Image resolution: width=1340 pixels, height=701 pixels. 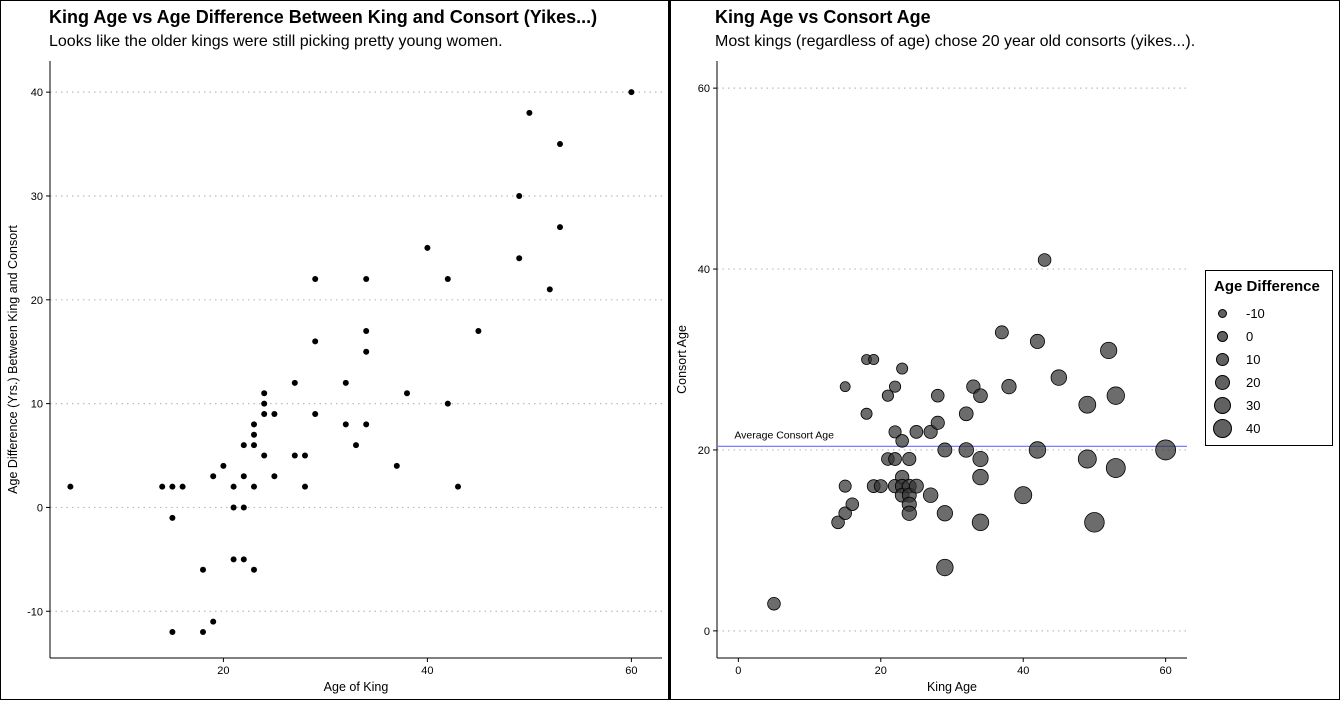 What do you see at coordinates (427, 671) in the screenshot?
I see `x-tick-label: 40` at bounding box center [427, 671].